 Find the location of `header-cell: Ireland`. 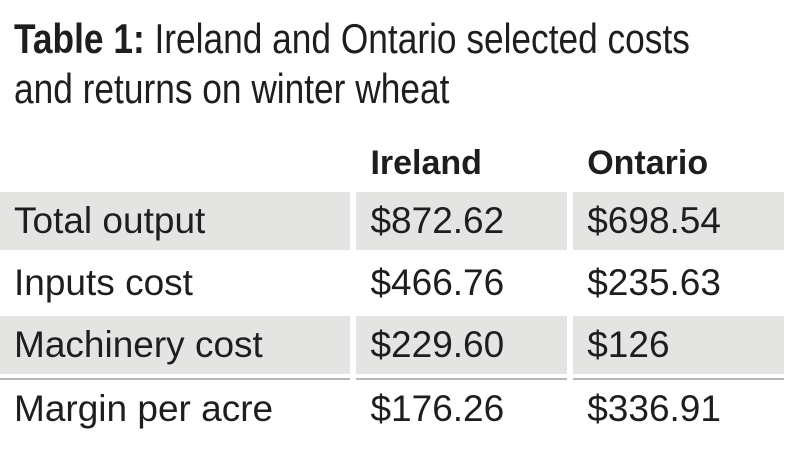

header-cell: Ireland is located at coordinates (426, 162).